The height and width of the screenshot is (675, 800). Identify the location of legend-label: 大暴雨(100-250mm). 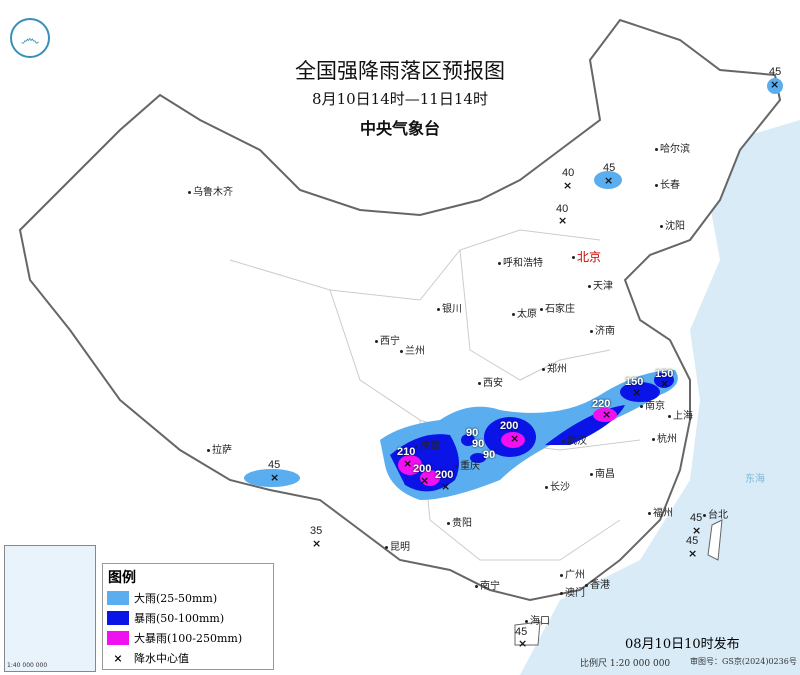
(188, 638).